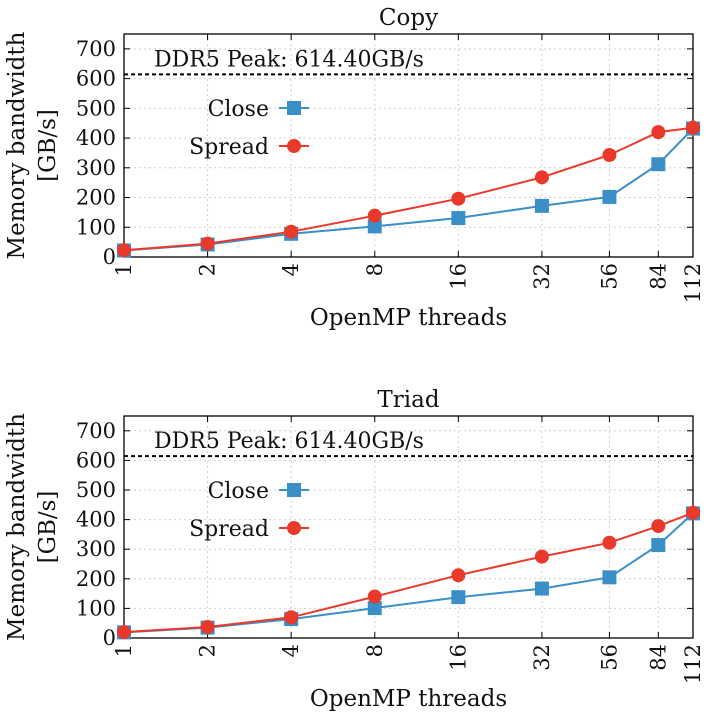  I want to click on chart1-ytick-label: 500, so click(96, 108).